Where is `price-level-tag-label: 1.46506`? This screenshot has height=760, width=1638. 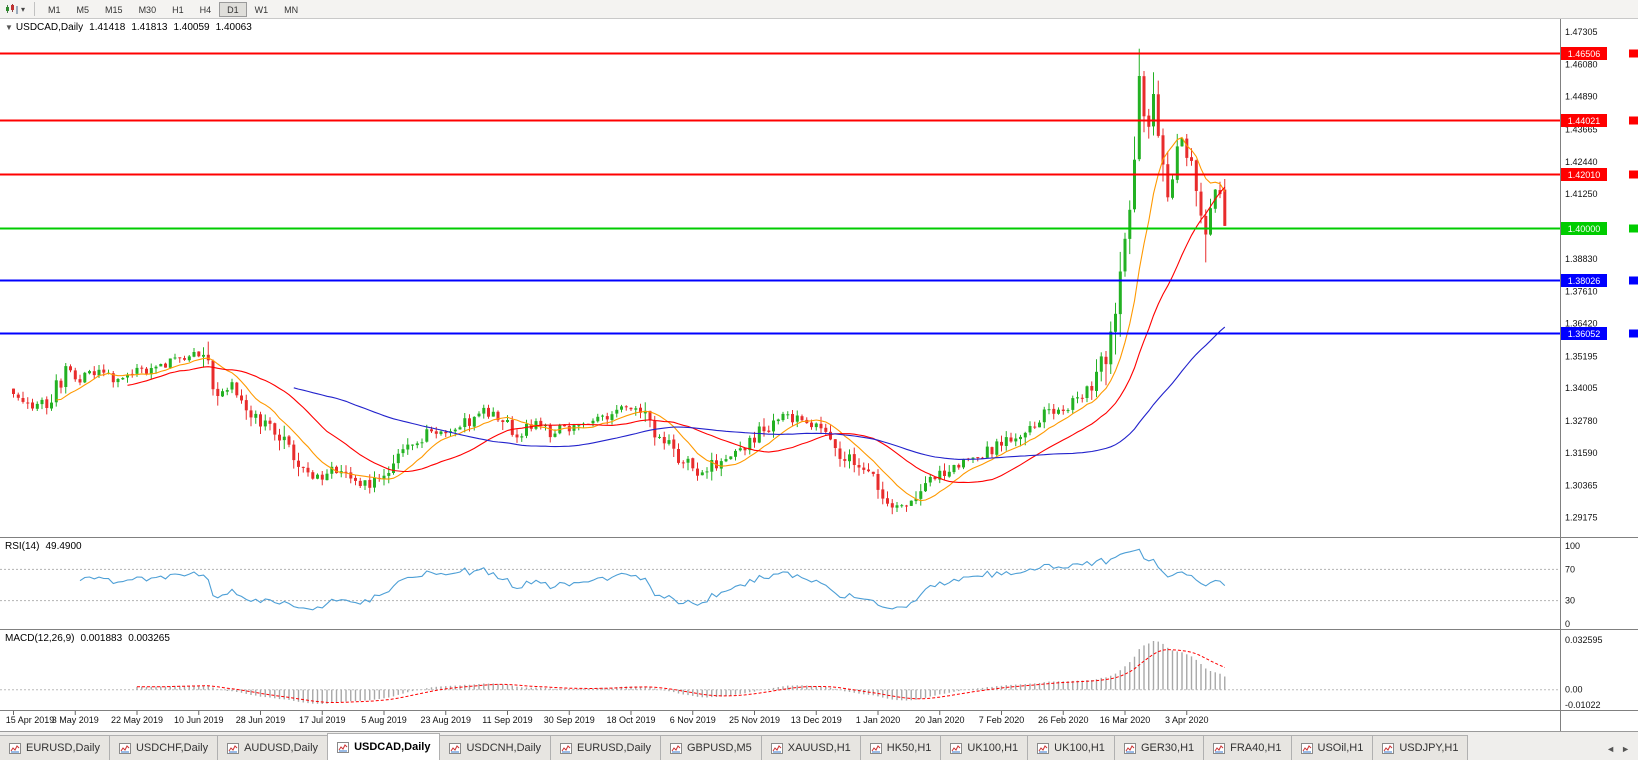
price-level-tag-label: 1.46506 is located at coordinates (1584, 54).